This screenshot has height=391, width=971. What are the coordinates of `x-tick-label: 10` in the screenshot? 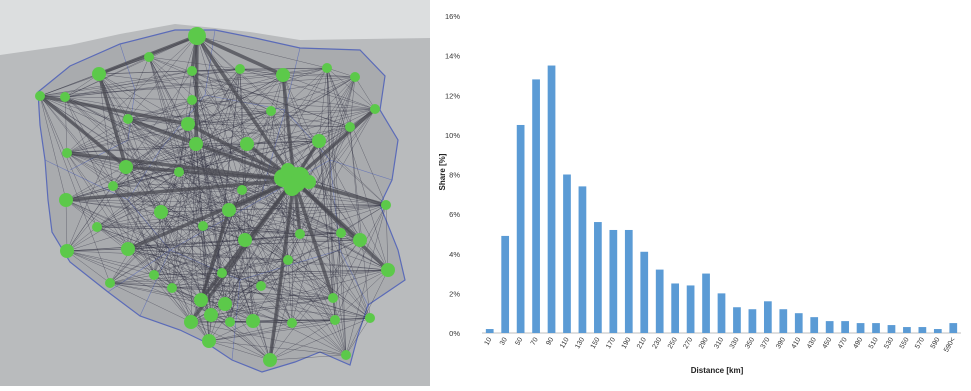 It's located at (488, 341).